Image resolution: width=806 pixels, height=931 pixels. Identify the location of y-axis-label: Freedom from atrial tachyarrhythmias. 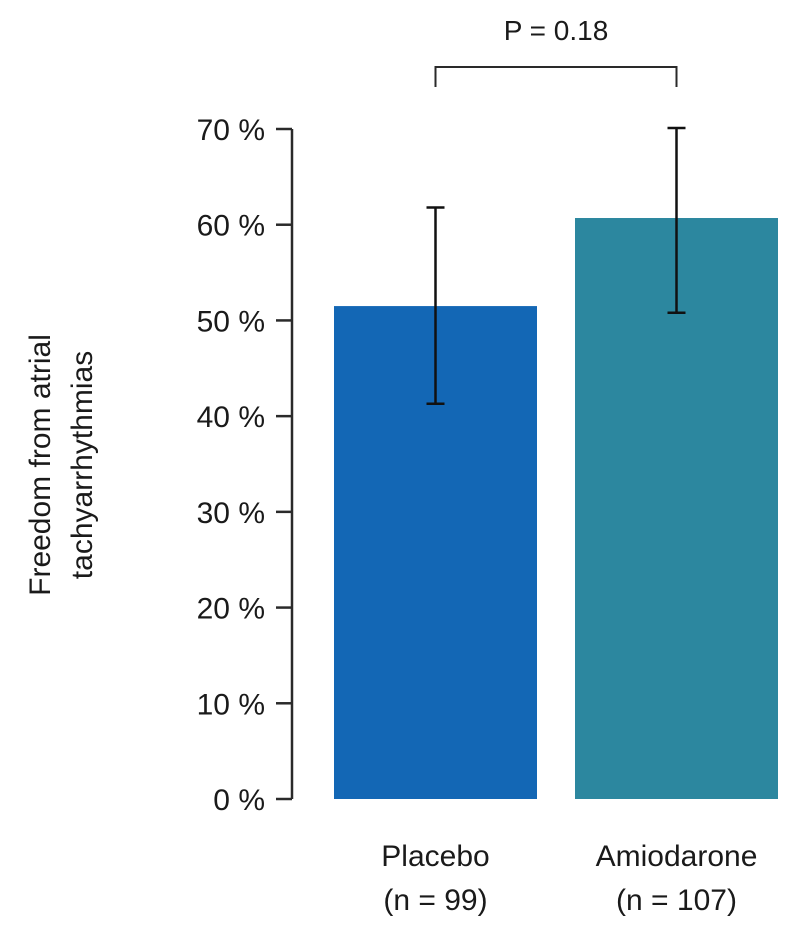
(61, 465).